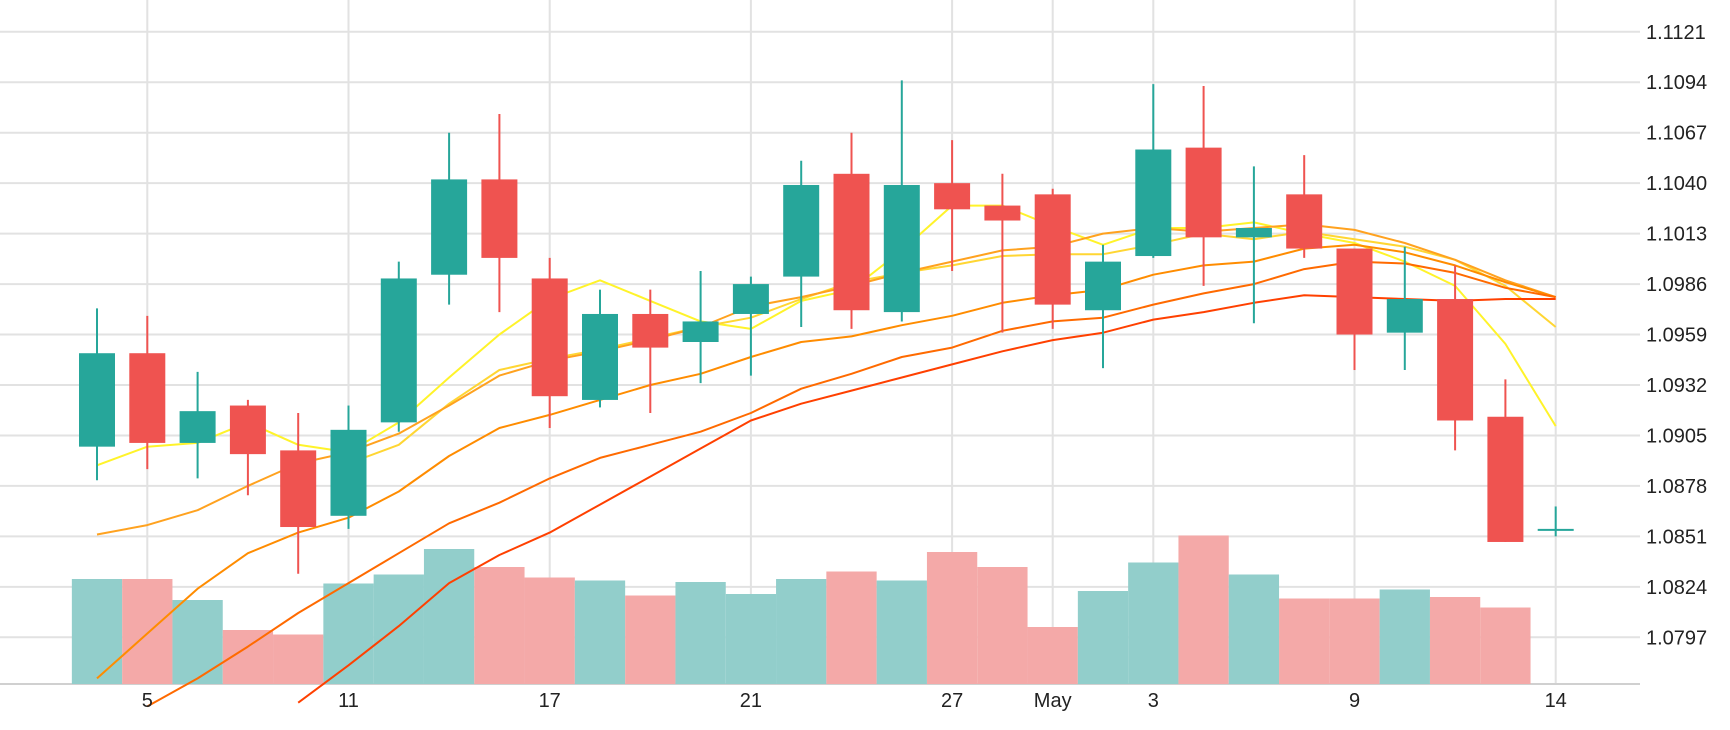 The height and width of the screenshot is (730, 1730). Describe the element at coordinates (1676, 285) in the screenshot. I see `y-tick-label: 1.0986` at that location.